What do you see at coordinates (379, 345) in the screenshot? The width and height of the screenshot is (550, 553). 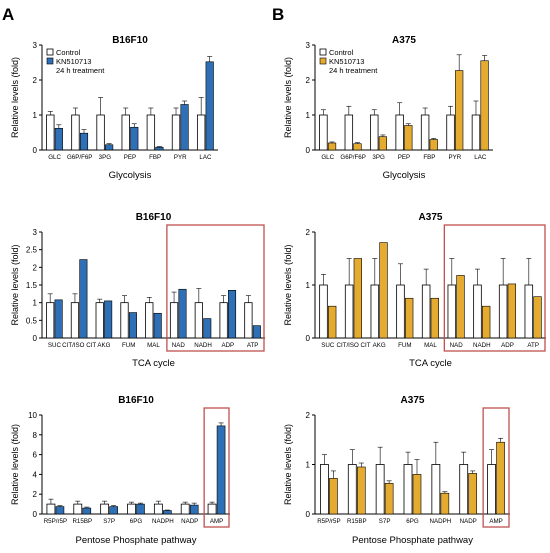 I see `x-tick-label: AKG` at bounding box center [379, 345].